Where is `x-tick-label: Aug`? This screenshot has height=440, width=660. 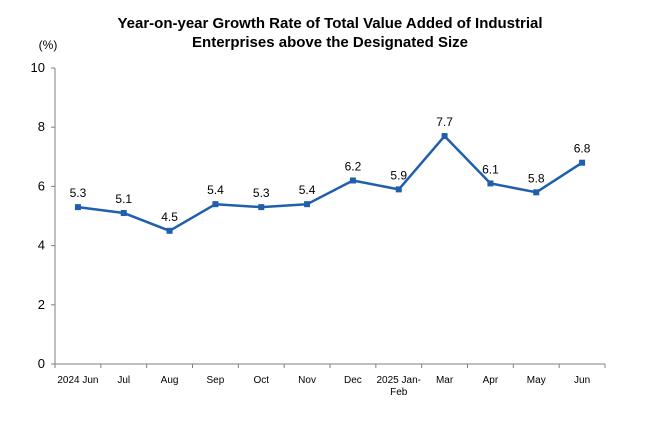
x-tick-label: Aug is located at coordinates (170, 380).